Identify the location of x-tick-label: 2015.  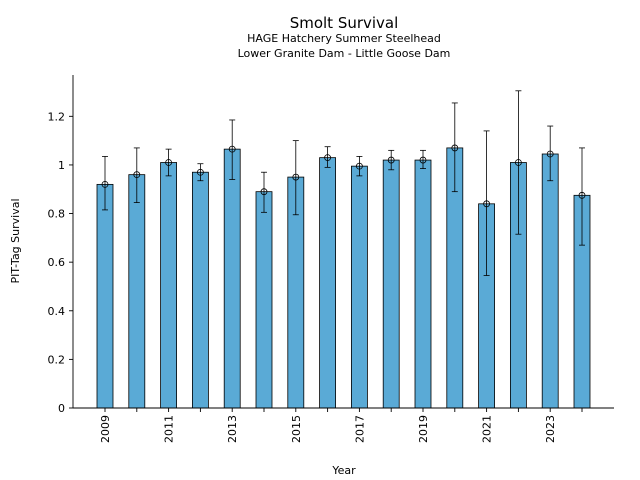
(296, 429).